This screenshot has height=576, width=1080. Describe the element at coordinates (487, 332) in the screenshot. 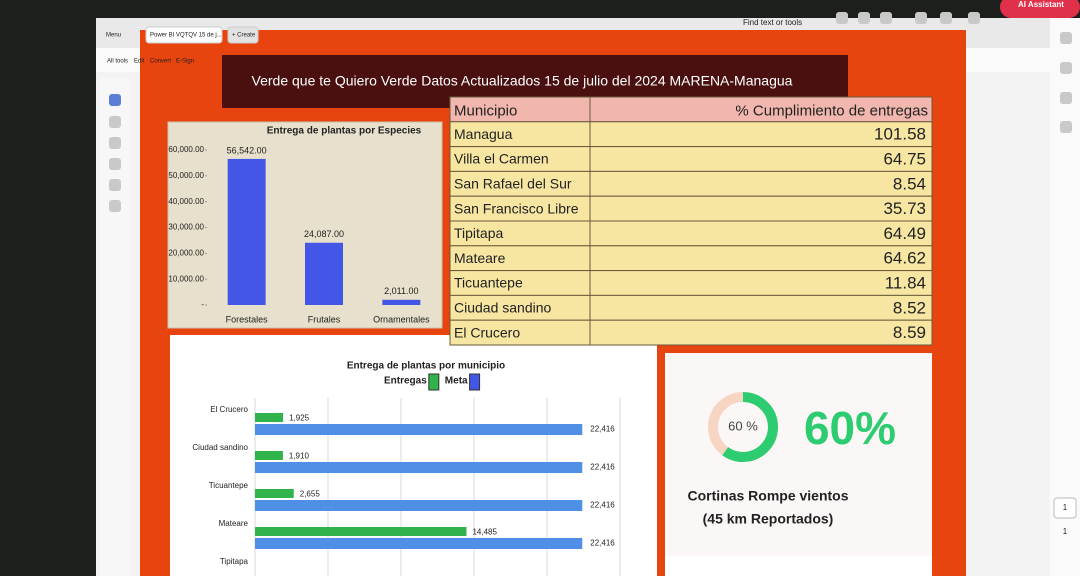

I see `cell-text: El Crucero` at that location.